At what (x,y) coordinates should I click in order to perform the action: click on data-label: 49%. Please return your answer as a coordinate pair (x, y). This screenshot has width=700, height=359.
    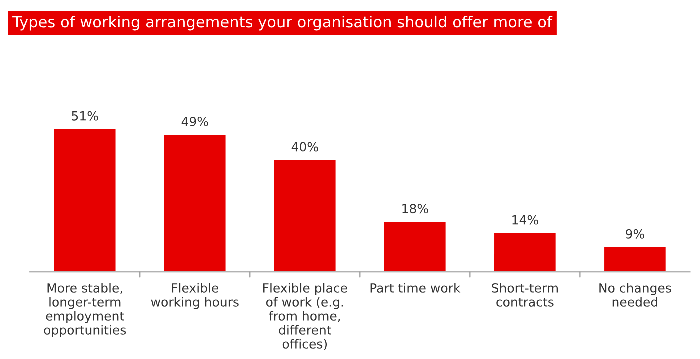
    Looking at the image, I should click on (195, 121).